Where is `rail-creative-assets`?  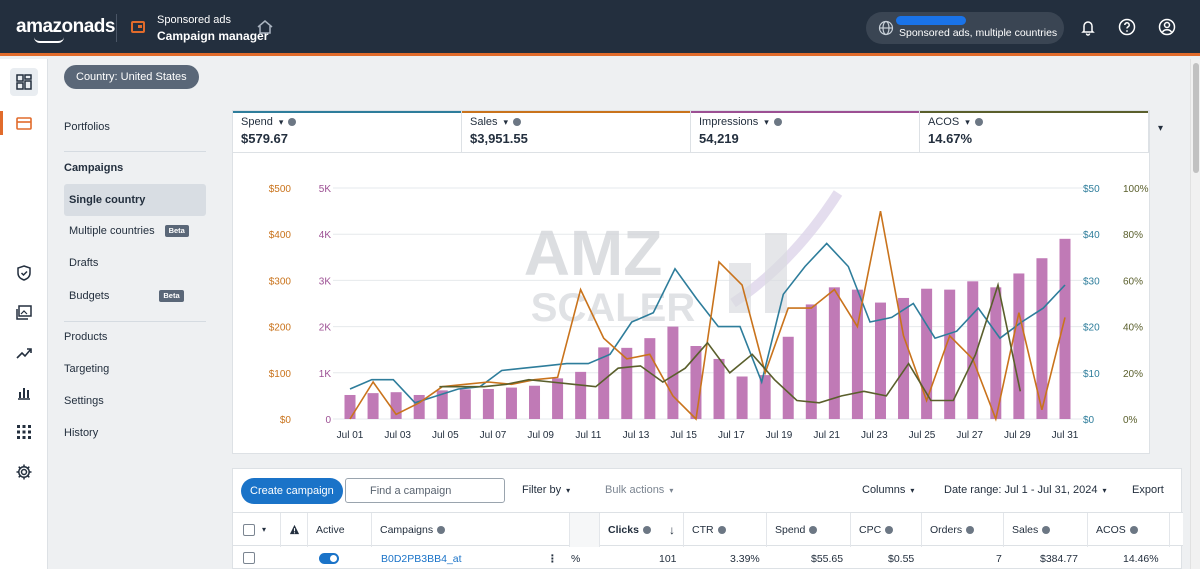
rail-creative-assets is located at coordinates (24, 313).